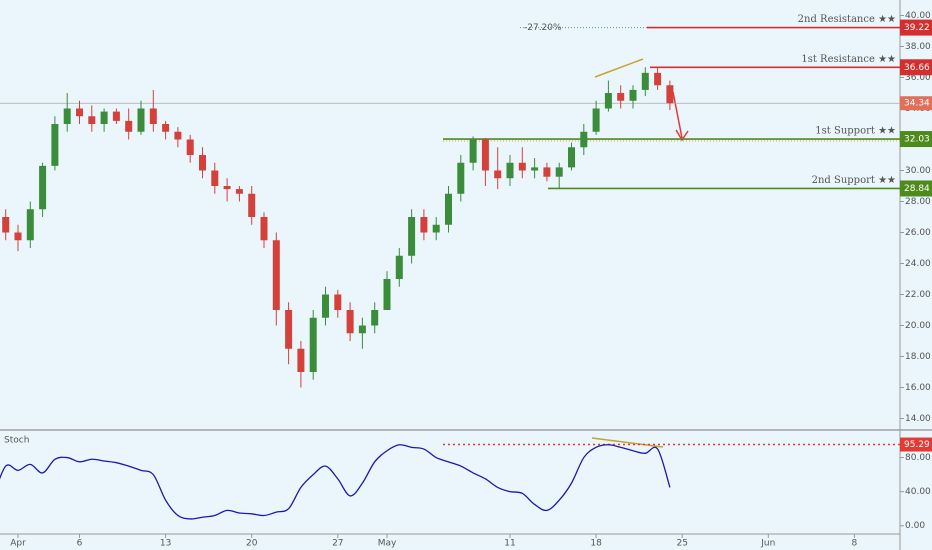  What do you see at coordinates (18, 544) in the screenshot?
I see `x-tick-label: Apr` at bounding box center [18, 544].